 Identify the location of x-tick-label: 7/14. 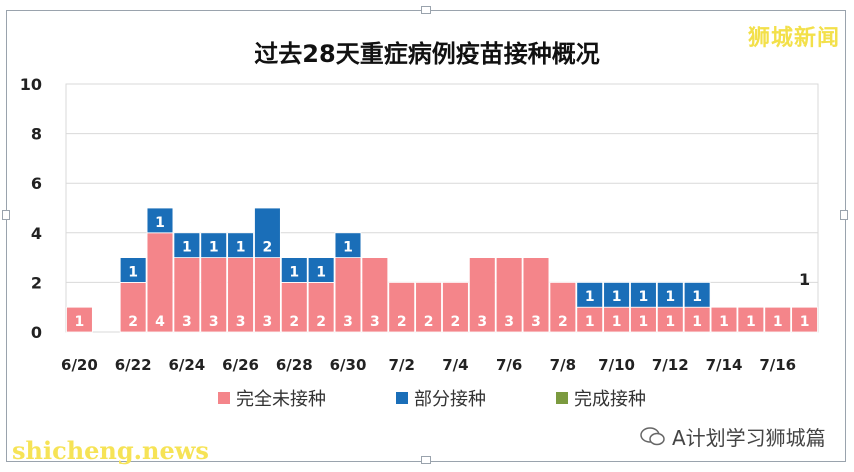
(724, 365).